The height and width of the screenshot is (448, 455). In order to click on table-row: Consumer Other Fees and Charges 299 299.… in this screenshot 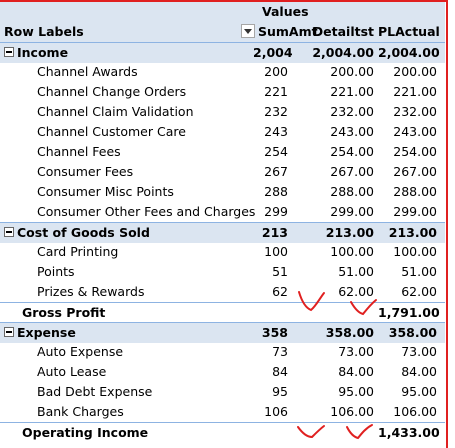, I will do `click(222, 212)`.